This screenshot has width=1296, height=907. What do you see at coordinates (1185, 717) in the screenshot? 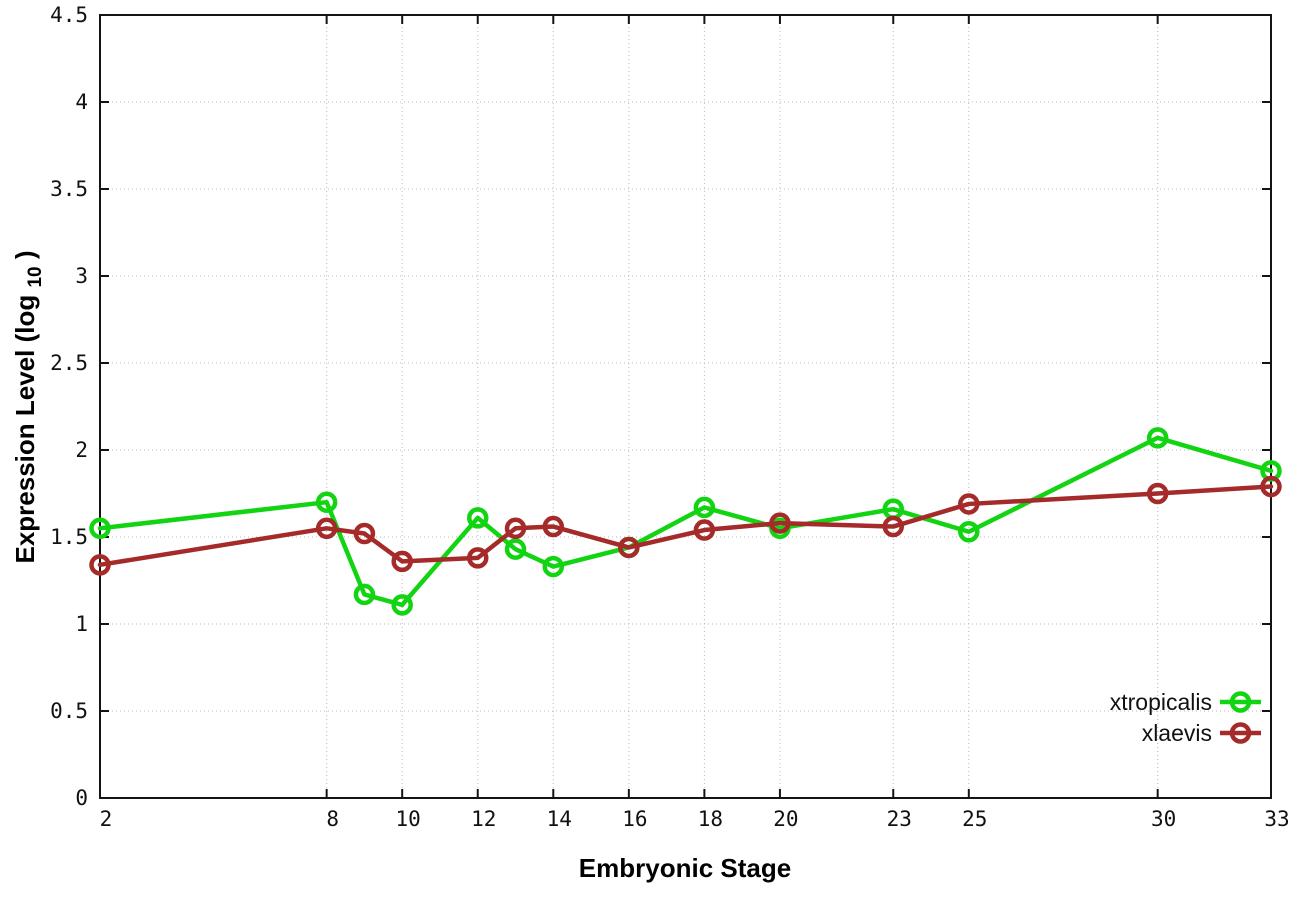
I see `legend: xtropicalis xlaevis` at bounding box center [1185, 717].